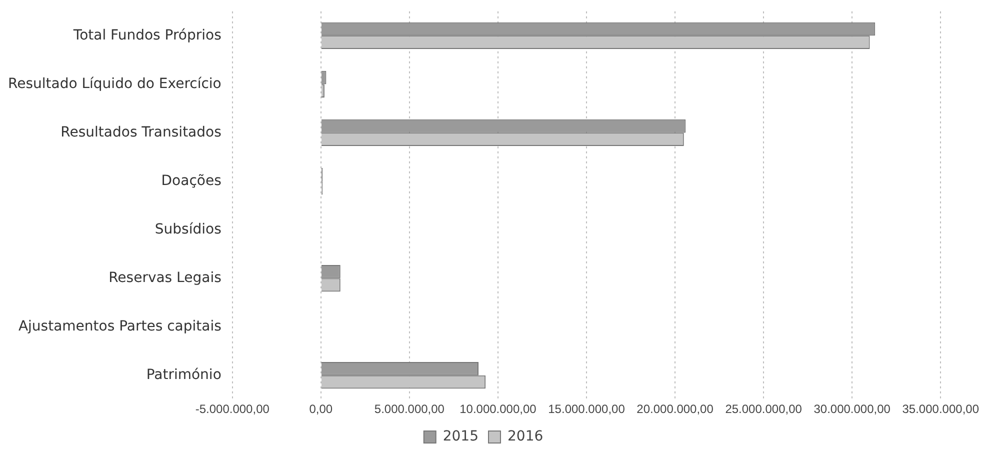 This screenshot has height=459, width=982. What do you see at coordinates (526, 436) in the screenshot?
I see `legend-label: 2016` at bounding box center [526, 436].